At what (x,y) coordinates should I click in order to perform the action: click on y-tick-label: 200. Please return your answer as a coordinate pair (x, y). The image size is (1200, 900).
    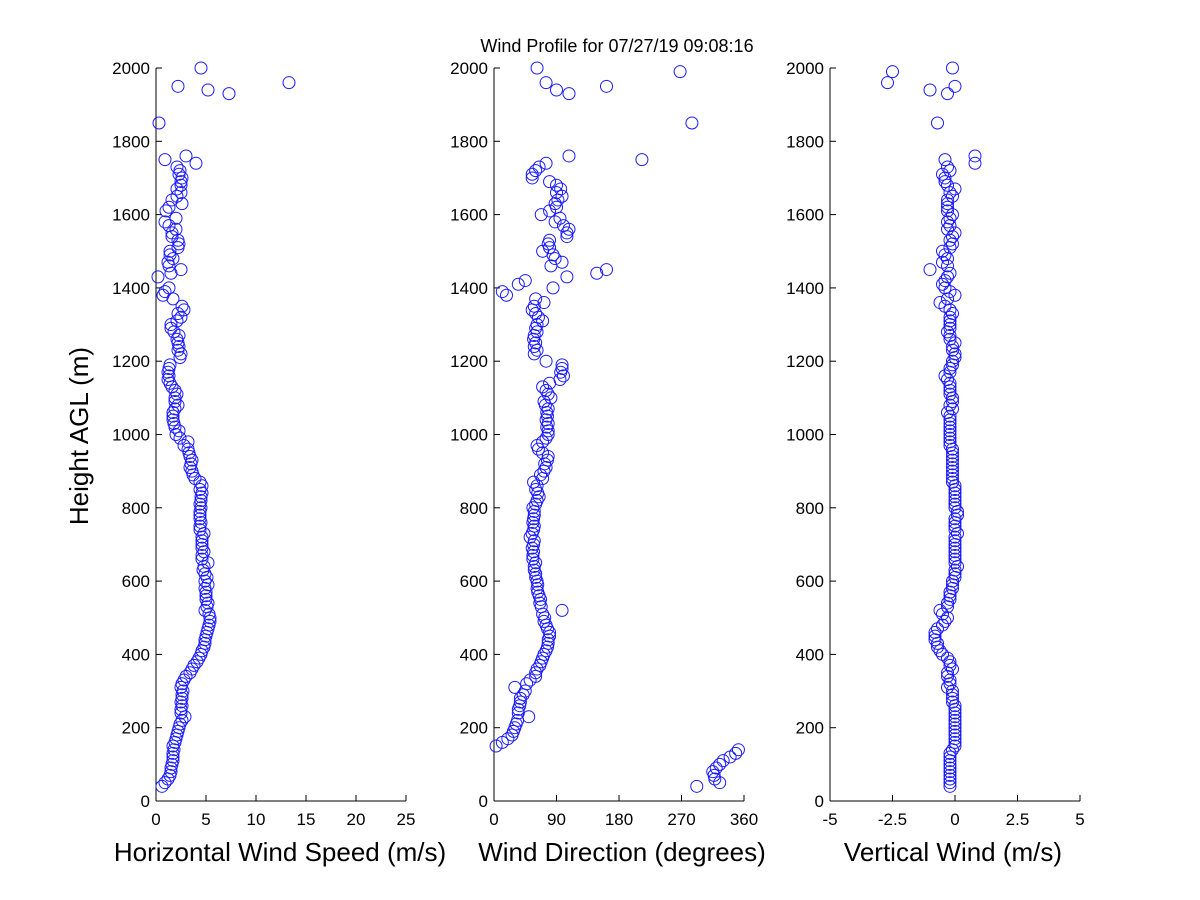
    Looking at the image, I should click on (136, 728).